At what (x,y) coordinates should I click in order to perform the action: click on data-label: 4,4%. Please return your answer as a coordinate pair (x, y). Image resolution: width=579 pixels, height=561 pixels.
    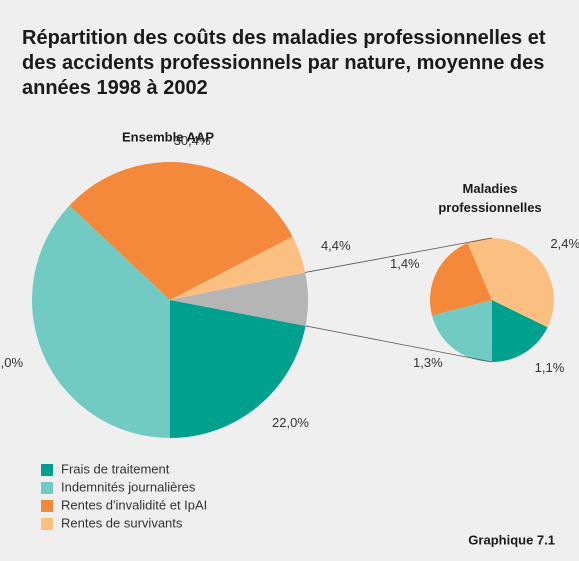
    Looking at the image, I should click on (336, 245).